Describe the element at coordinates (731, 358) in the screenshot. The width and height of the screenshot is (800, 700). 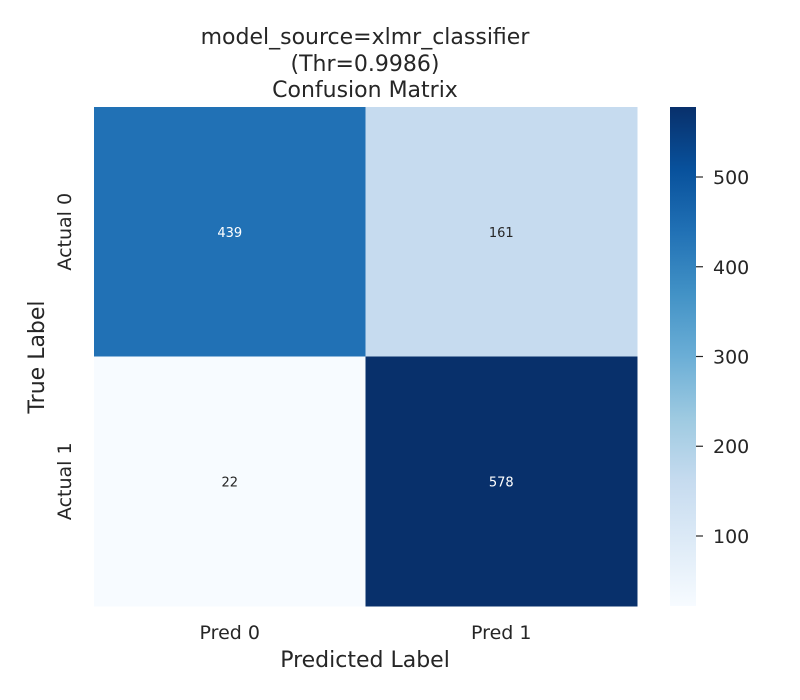
I see `colorbar-tick-label: 300` at that location.